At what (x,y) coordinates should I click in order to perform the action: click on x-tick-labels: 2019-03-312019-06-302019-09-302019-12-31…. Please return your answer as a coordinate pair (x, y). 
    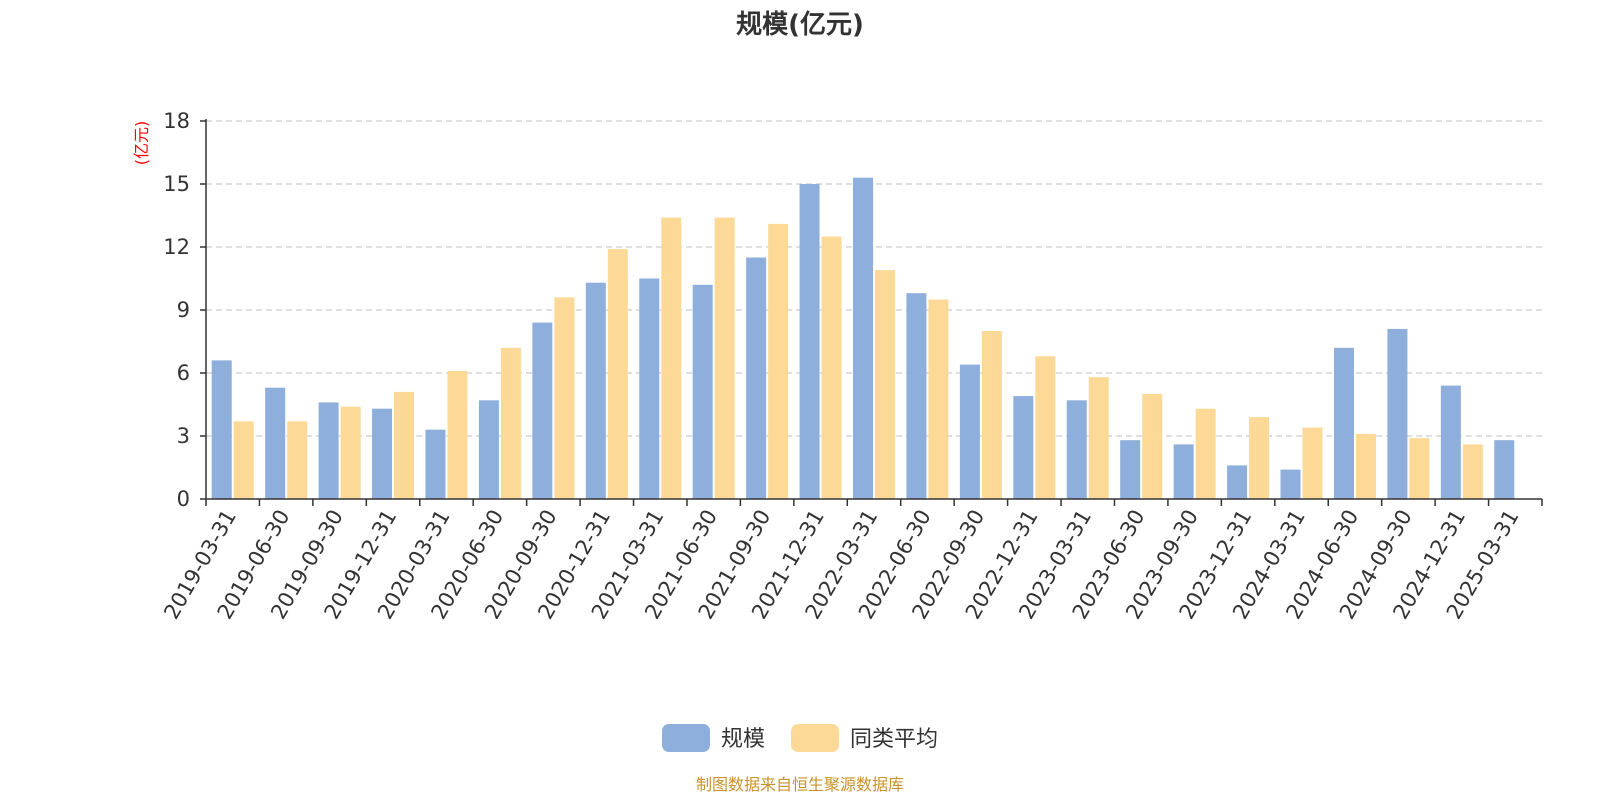
    Looking at the image, I should click on (841, 565).